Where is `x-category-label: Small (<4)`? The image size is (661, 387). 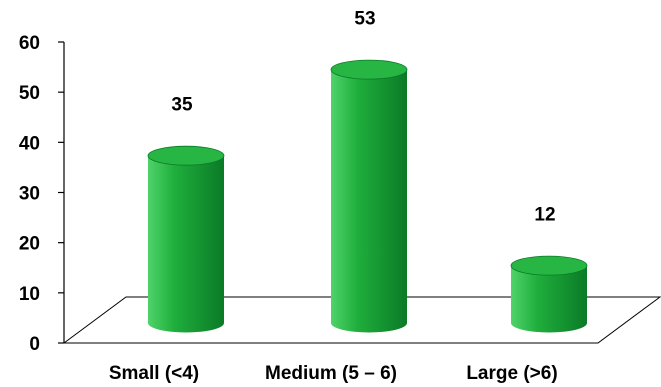
x-category-label: Small (<4) is located at coordinates (154, 373).